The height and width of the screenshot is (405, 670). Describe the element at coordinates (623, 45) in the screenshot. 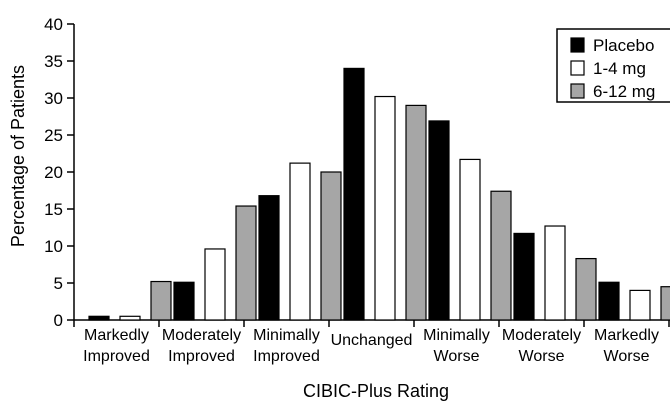

I see `legend-label: Placebo` at that location.